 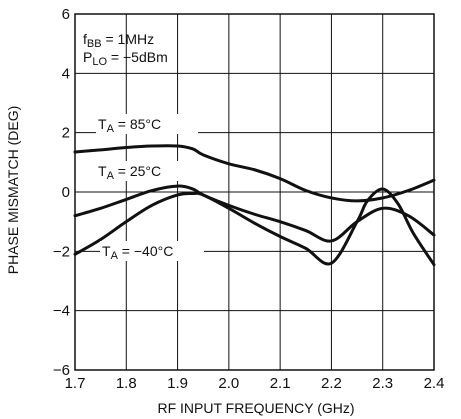 I want to click on y-tick-label: 0, so click(x=66, y=192).